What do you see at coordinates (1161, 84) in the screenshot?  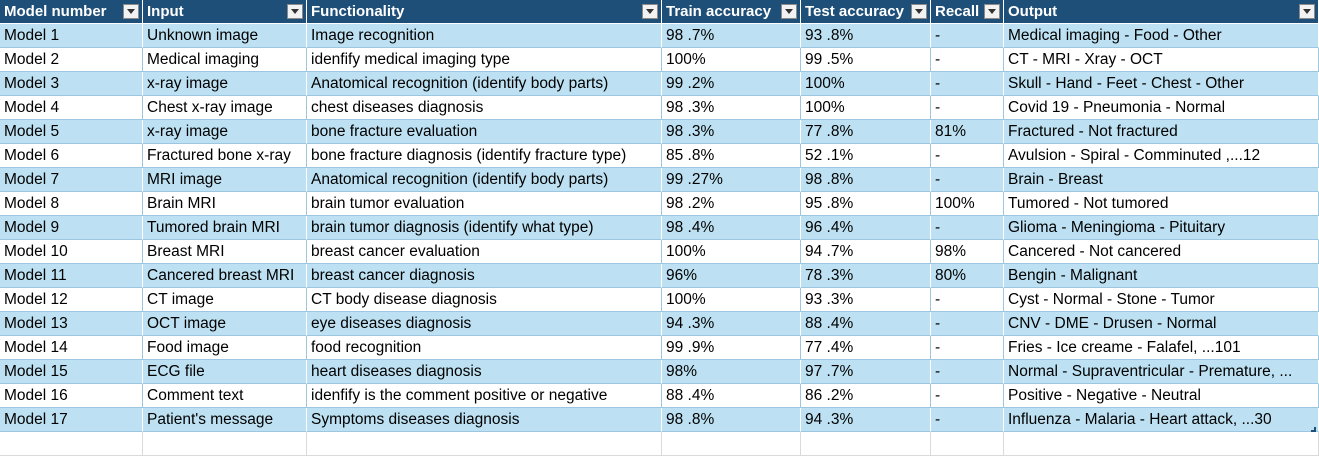 I see `cell-output: Skull - Hand - Feet - Chest - Other` at bounding box center [1161, 84].